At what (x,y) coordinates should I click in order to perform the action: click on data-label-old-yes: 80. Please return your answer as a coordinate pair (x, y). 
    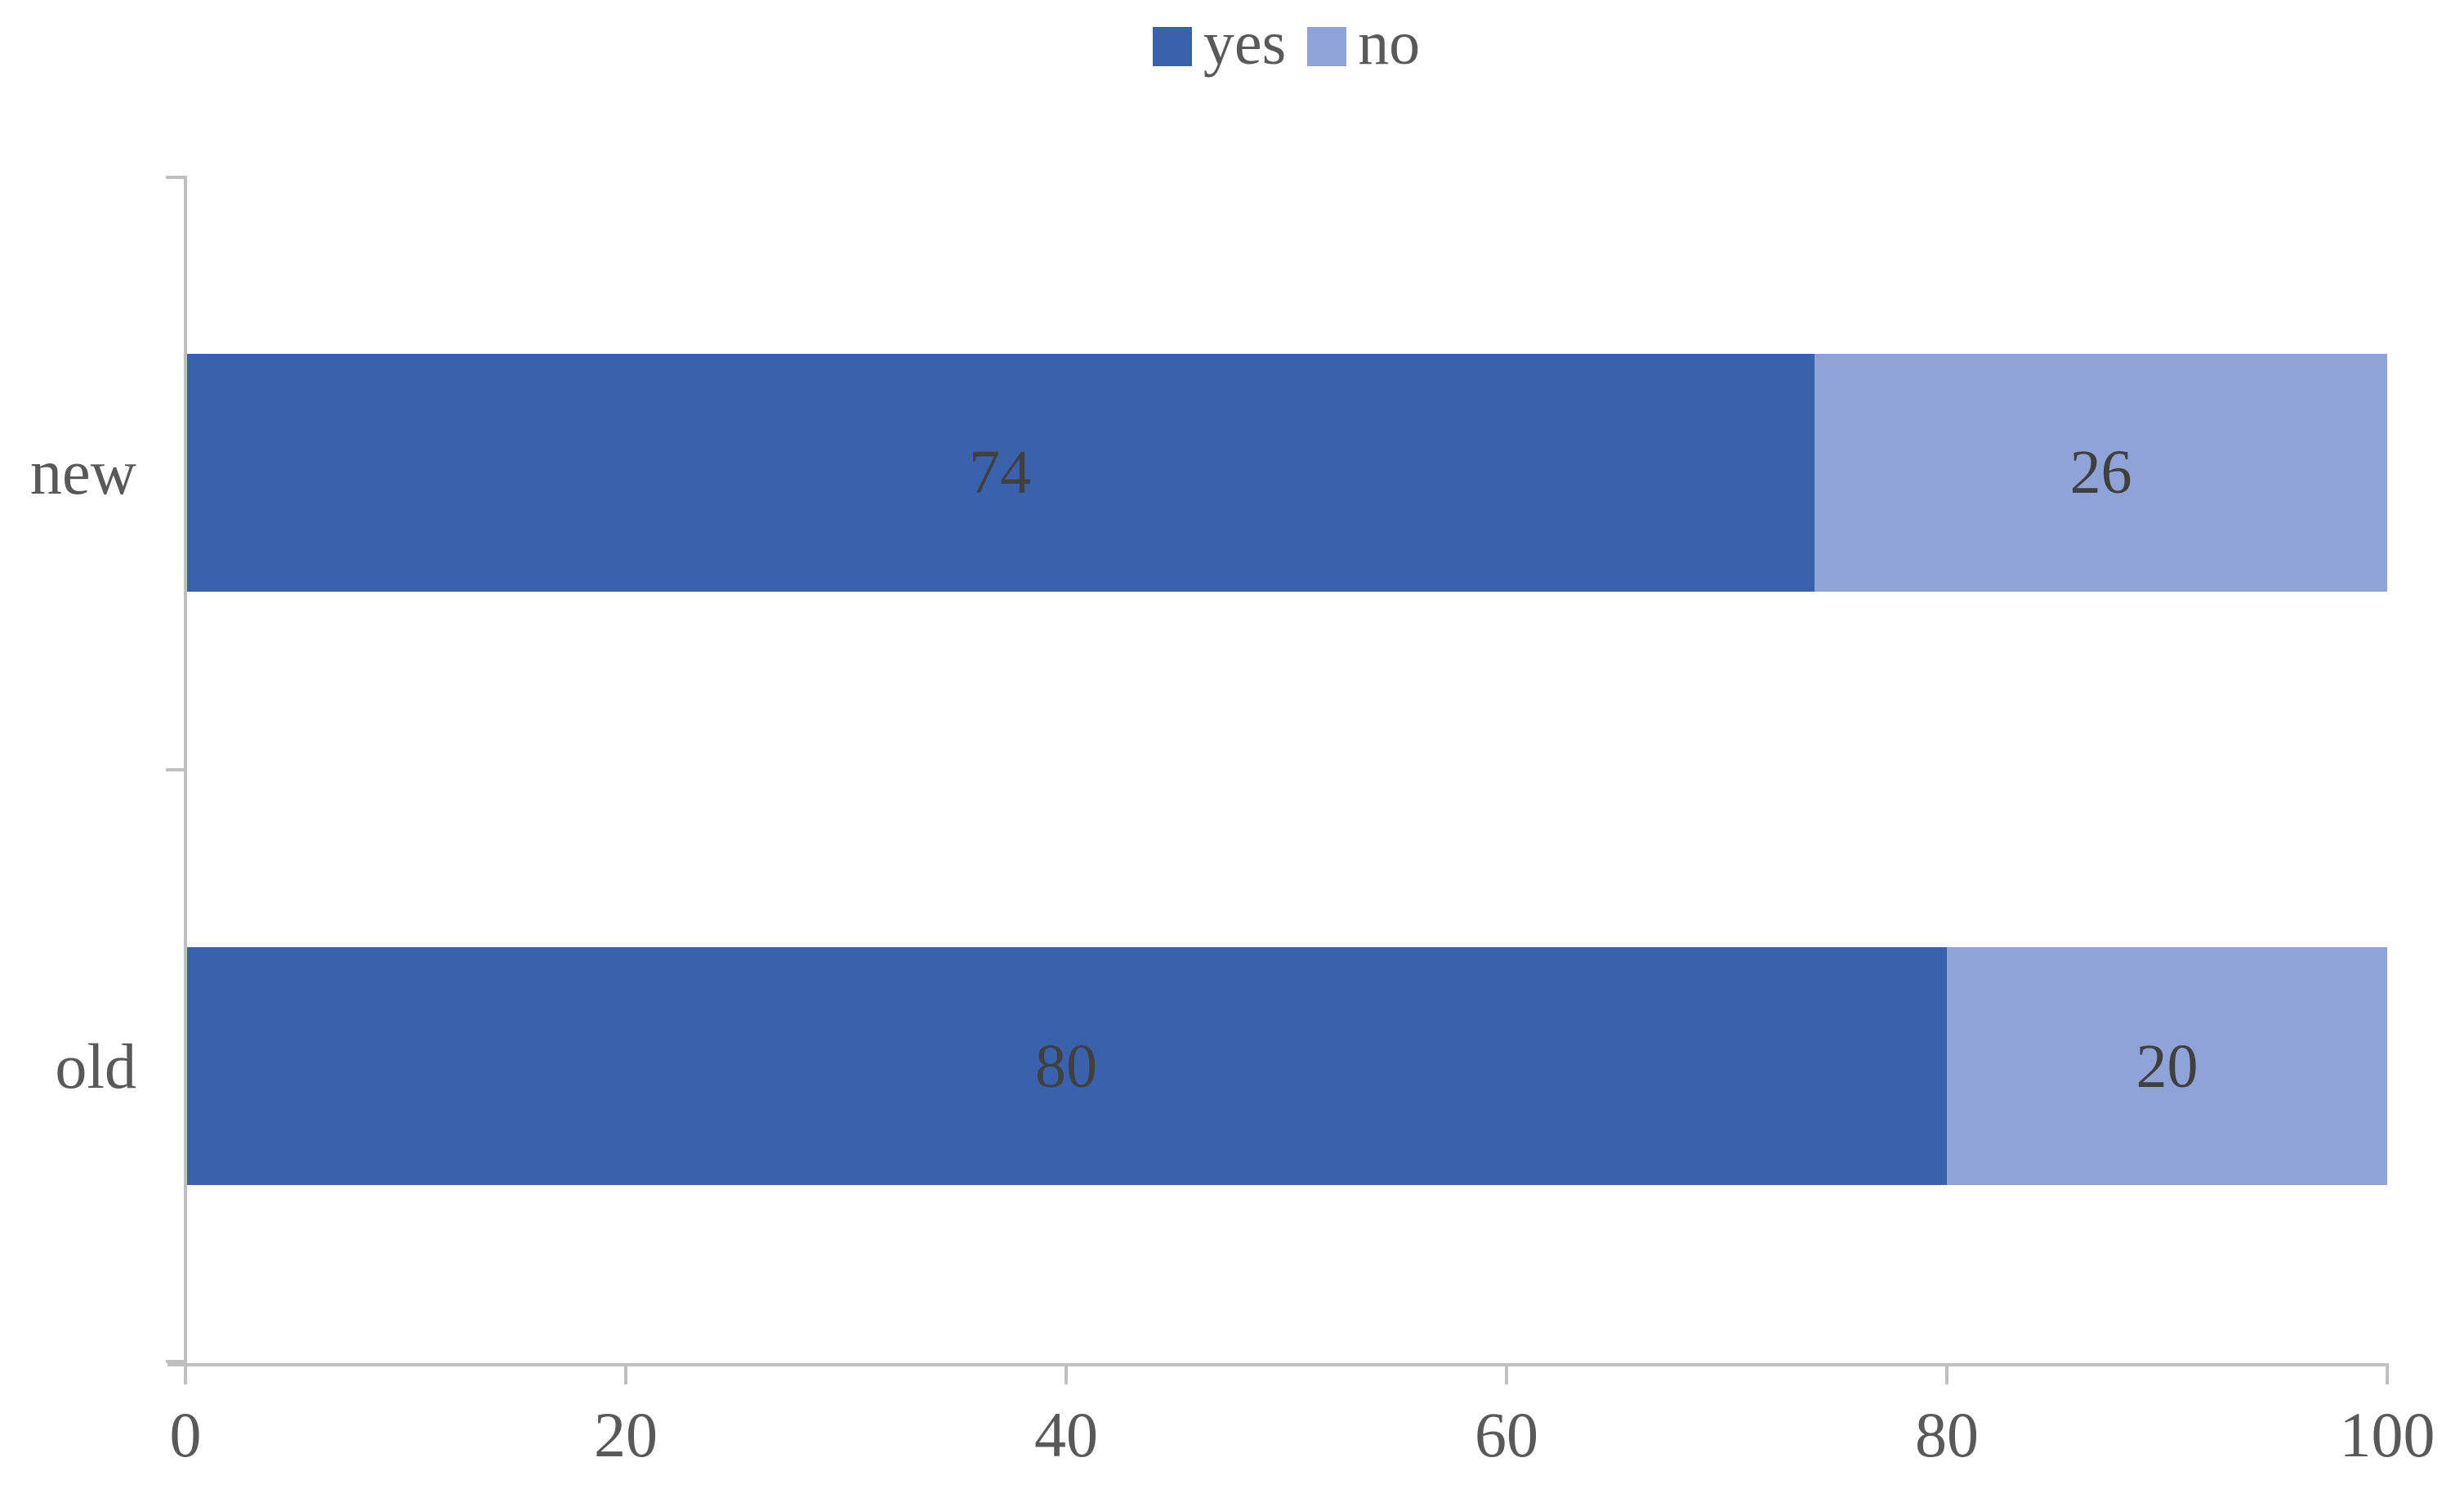
    Looking at the image, I should click on (1066, 1066).